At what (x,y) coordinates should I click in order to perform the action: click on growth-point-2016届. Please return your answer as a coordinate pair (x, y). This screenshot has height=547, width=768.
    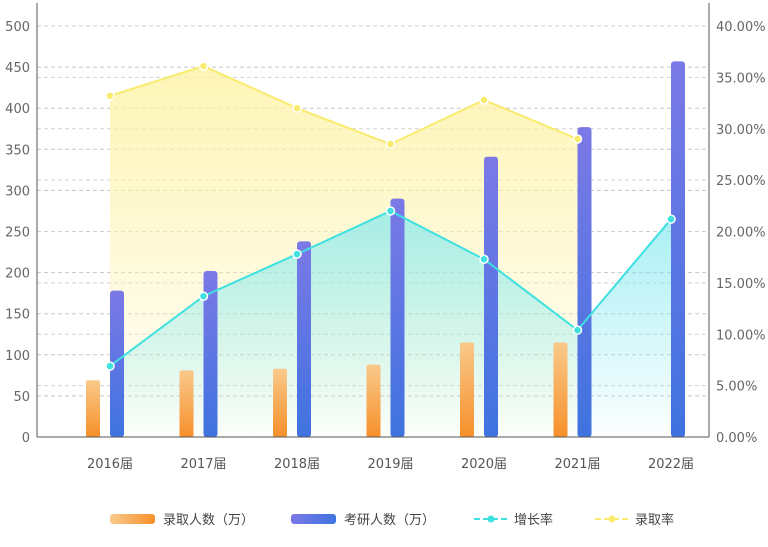
    Looking at the image, I should click on (110, 366).